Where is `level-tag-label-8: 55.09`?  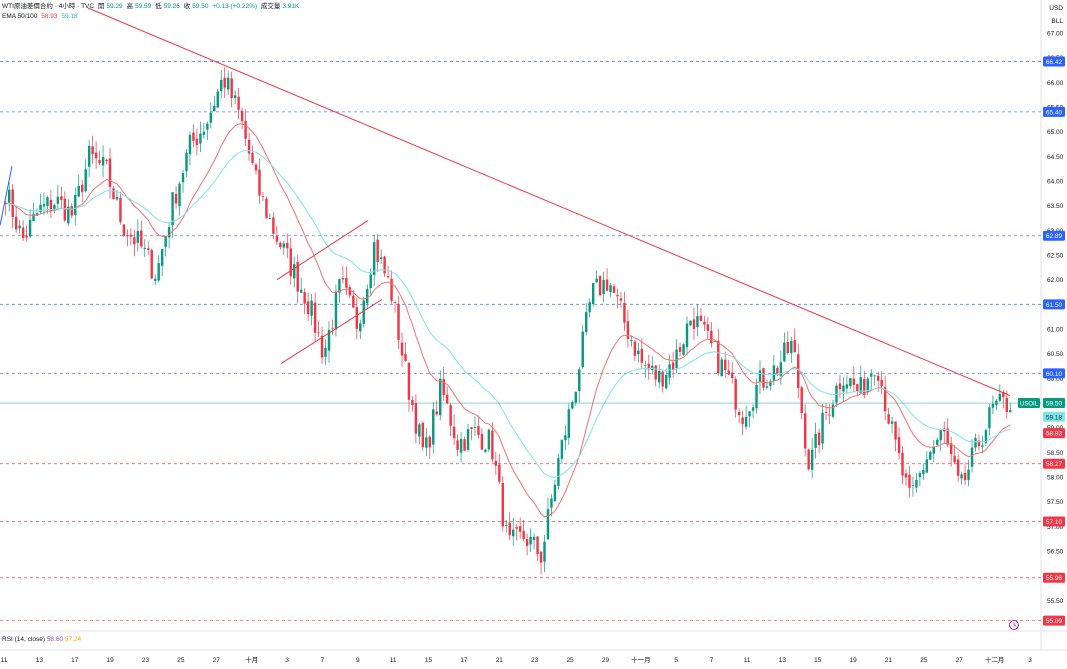
level-tag-label-8: 55.09 is located at coordinates (1054, 621).